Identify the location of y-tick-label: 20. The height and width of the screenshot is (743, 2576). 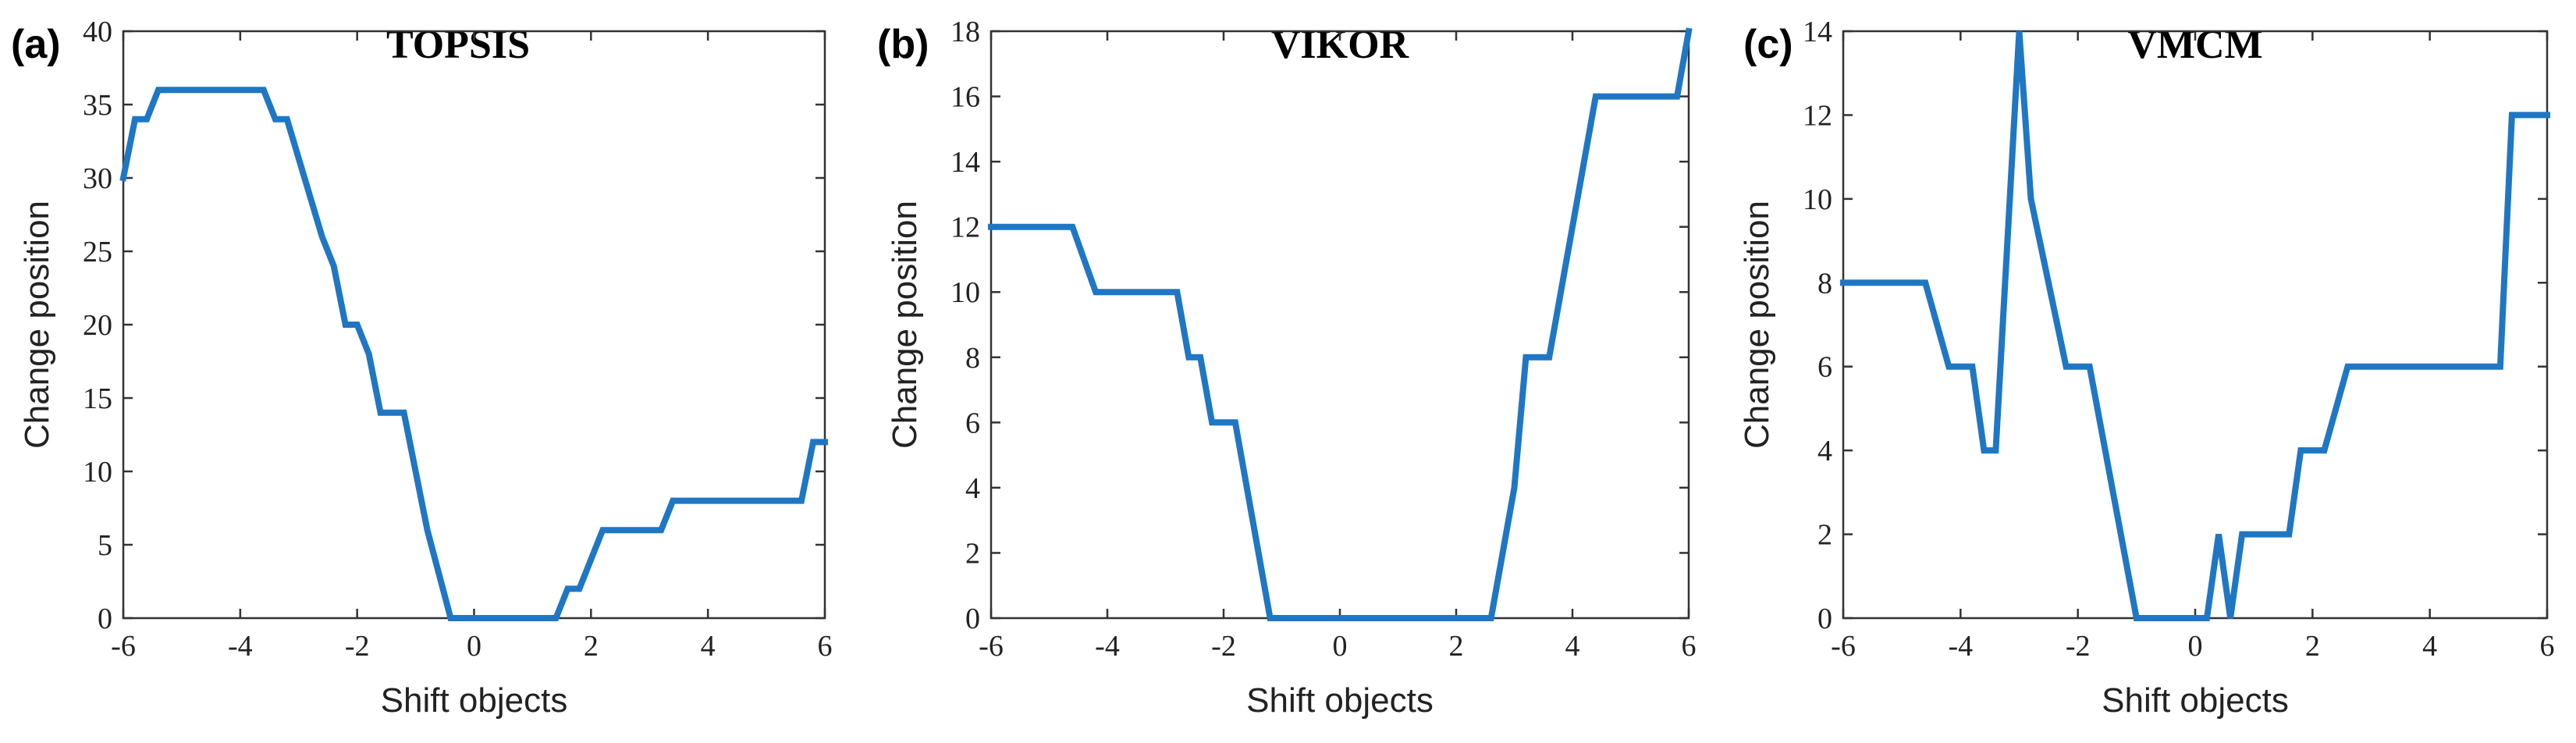
(97, 325).